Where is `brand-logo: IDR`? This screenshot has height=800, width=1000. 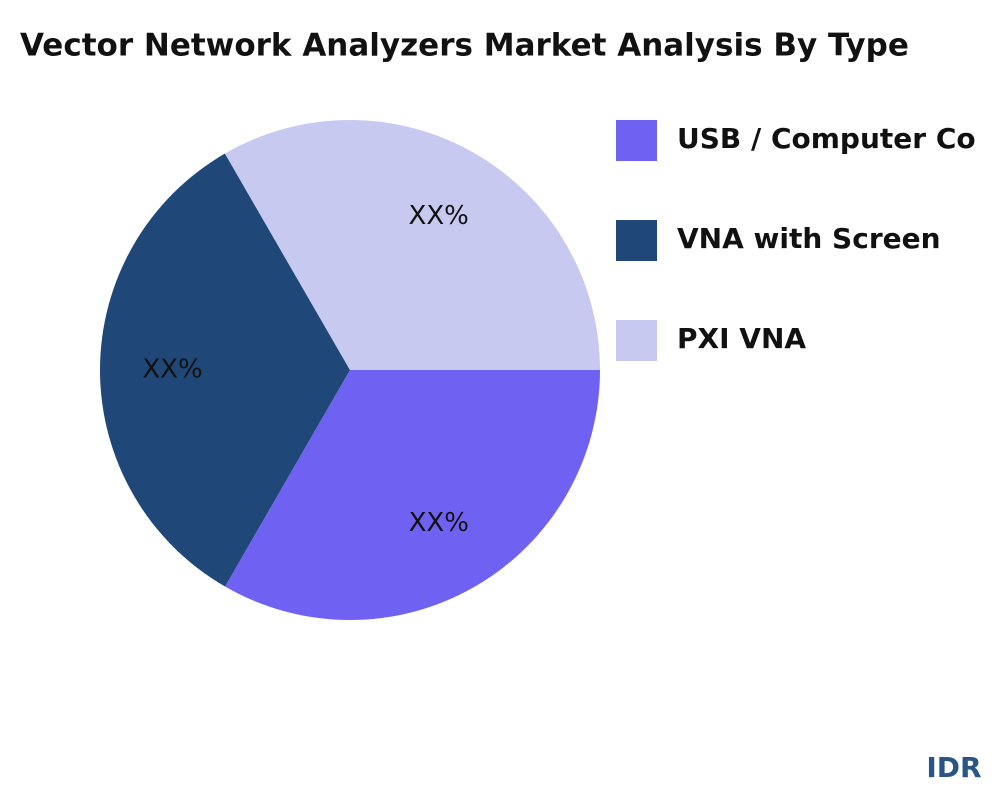 brand-logo: IDR is located at coordinates (953, 767).